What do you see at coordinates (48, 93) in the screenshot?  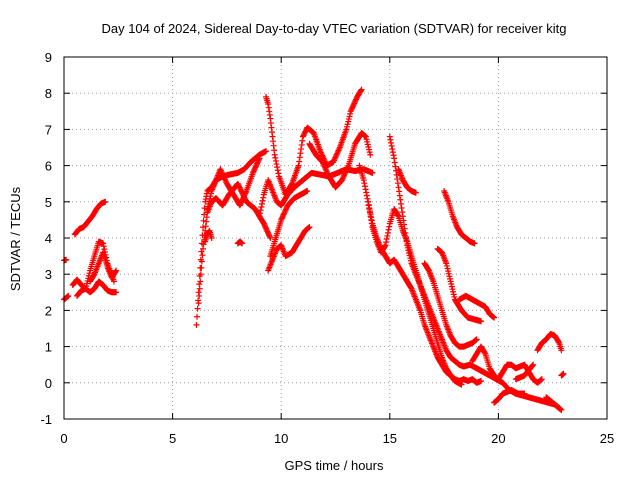 I see `y-tick-label: 8` at bounding box center [48, 93].